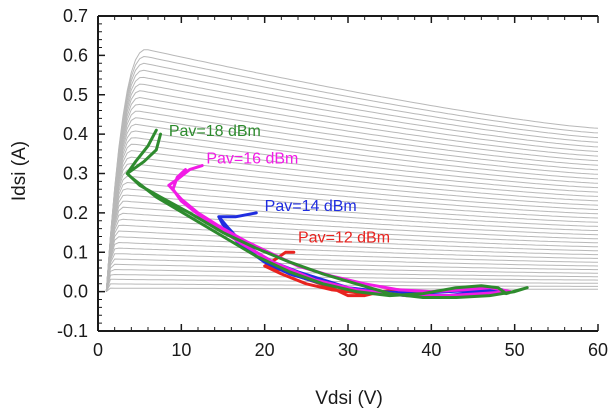 This screenshot has width=611, height=414. What do you see at coordinates (181, 350) in the screenshot?
I see `x-tick-label: 10` at bounding box center [181, 350].